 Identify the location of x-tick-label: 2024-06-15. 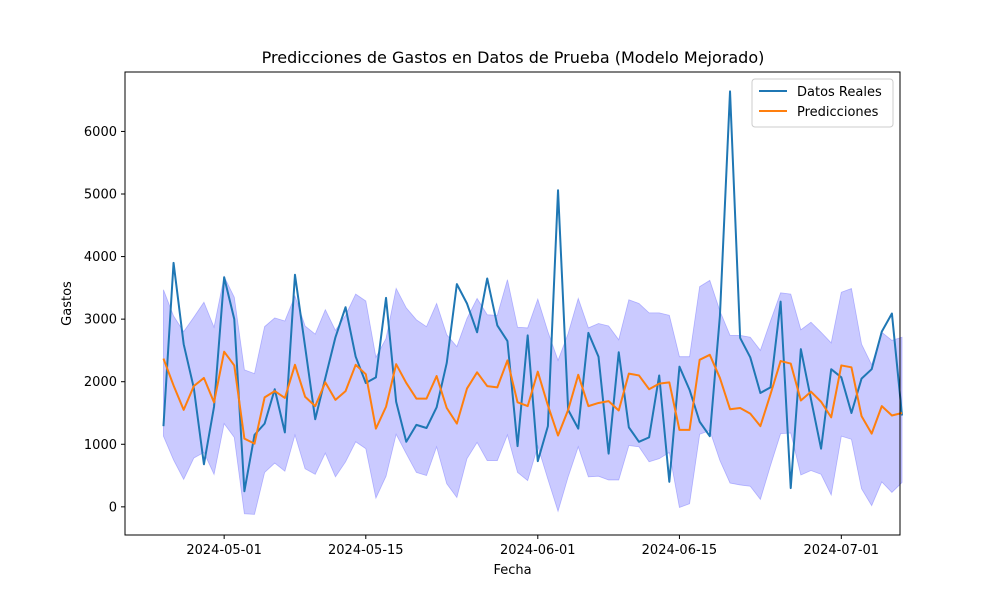
(680, 550).